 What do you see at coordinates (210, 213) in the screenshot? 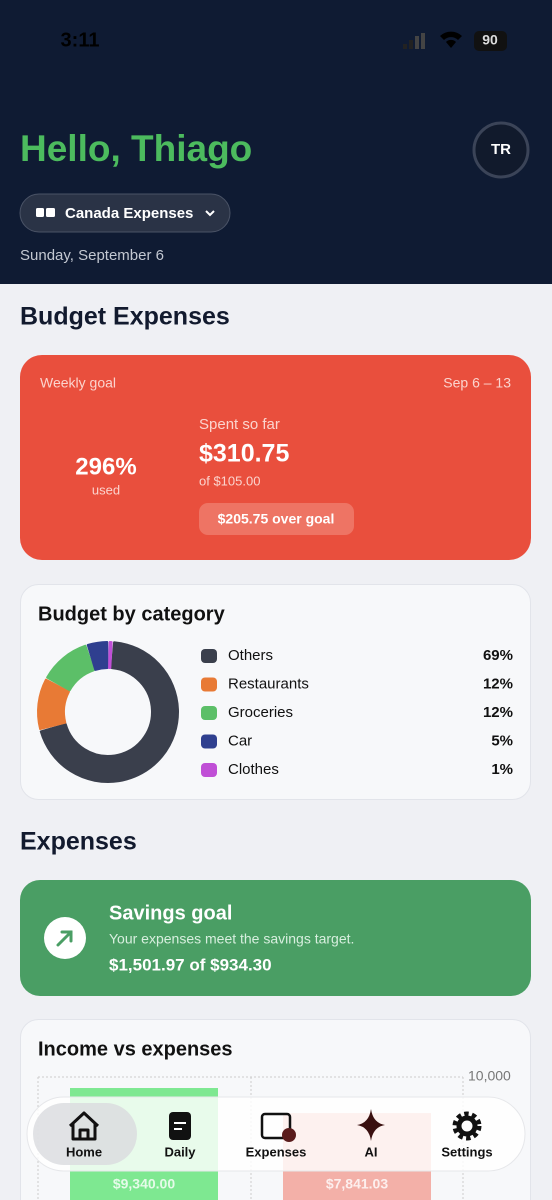
I see `chevron` at bounding box center [210, 213].